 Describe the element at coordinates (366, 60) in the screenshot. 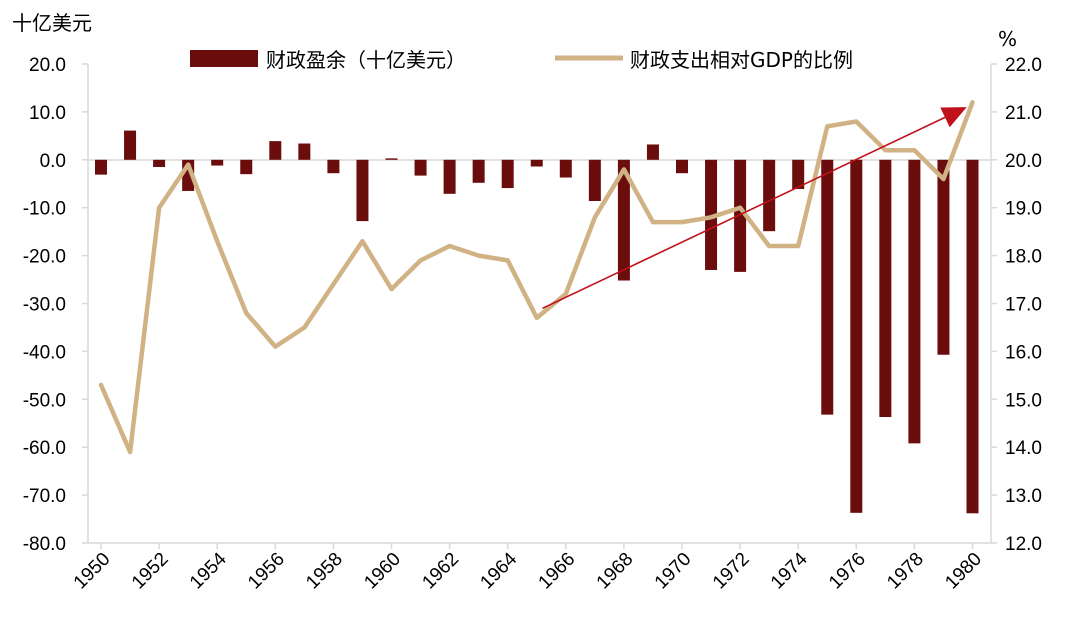

I see `legend-bar-label: 财政盈余（十亿美元）` at that location.